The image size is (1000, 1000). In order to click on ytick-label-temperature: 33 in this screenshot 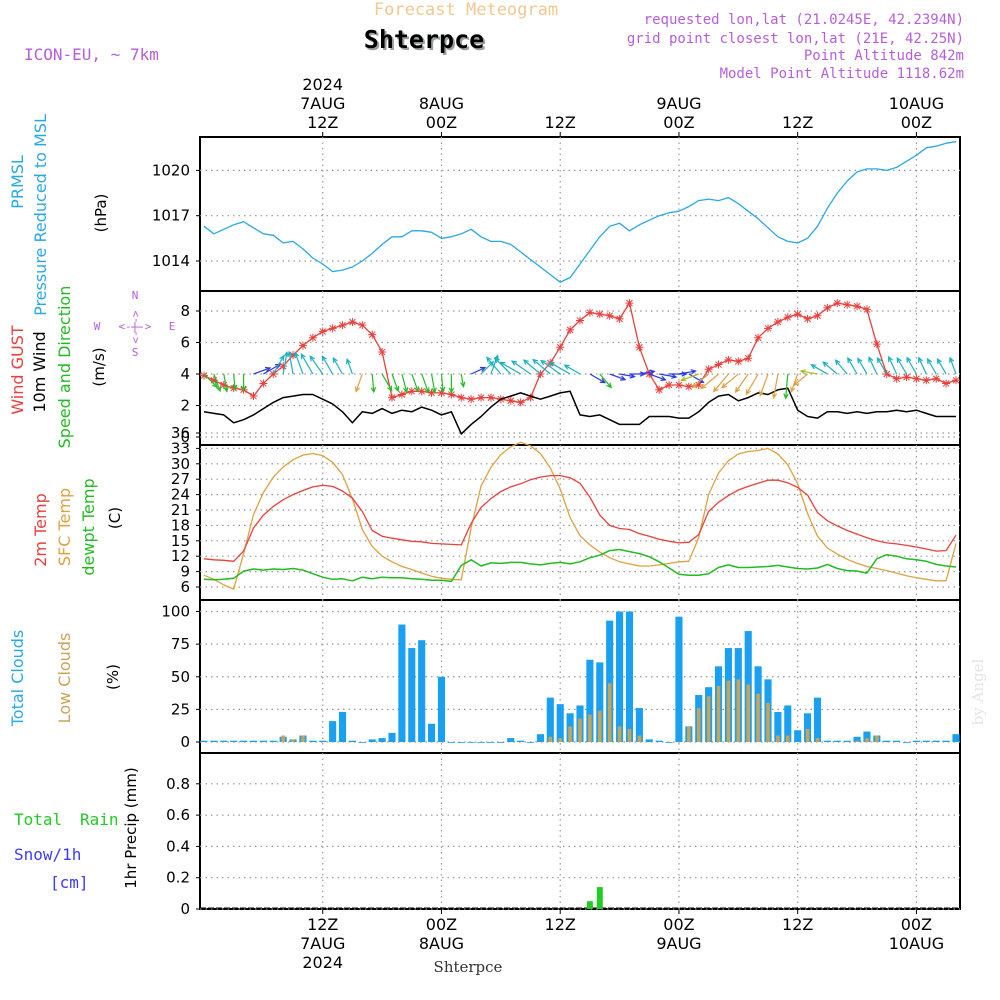, I will do `click(180, 448)`.